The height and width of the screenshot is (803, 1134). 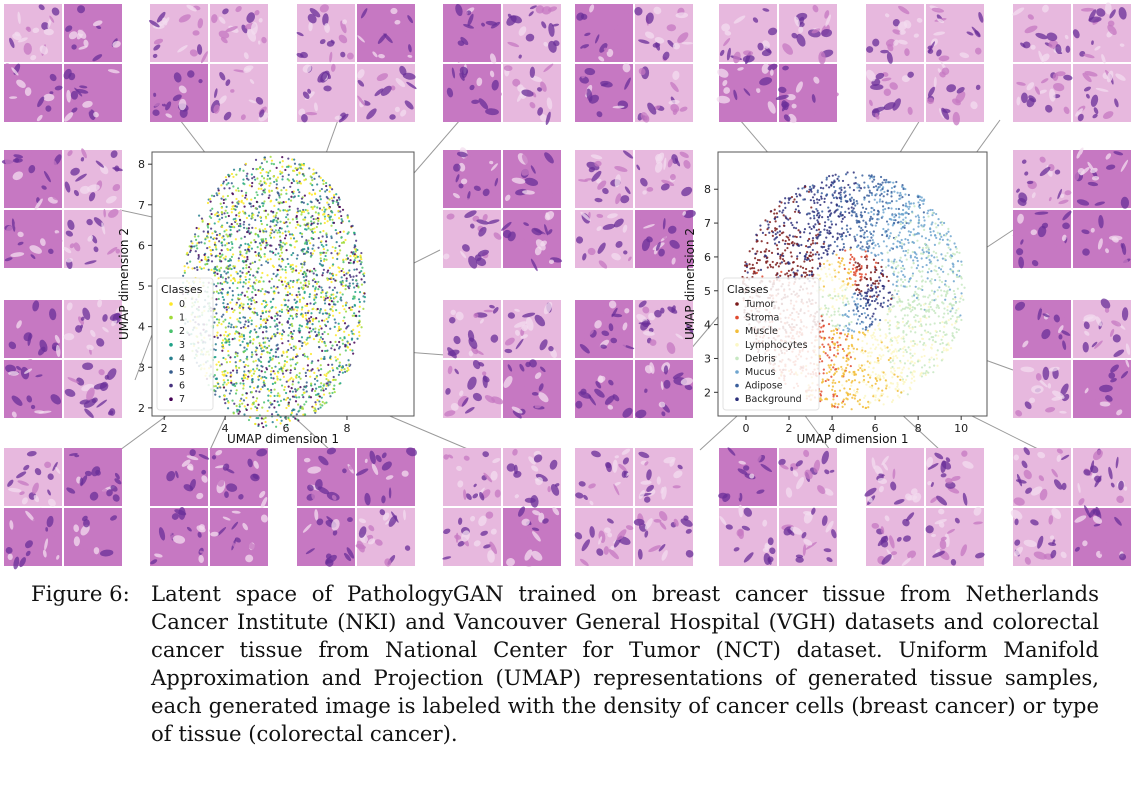 I want to click on legend-title: Classes, so click(x=182, y=289).